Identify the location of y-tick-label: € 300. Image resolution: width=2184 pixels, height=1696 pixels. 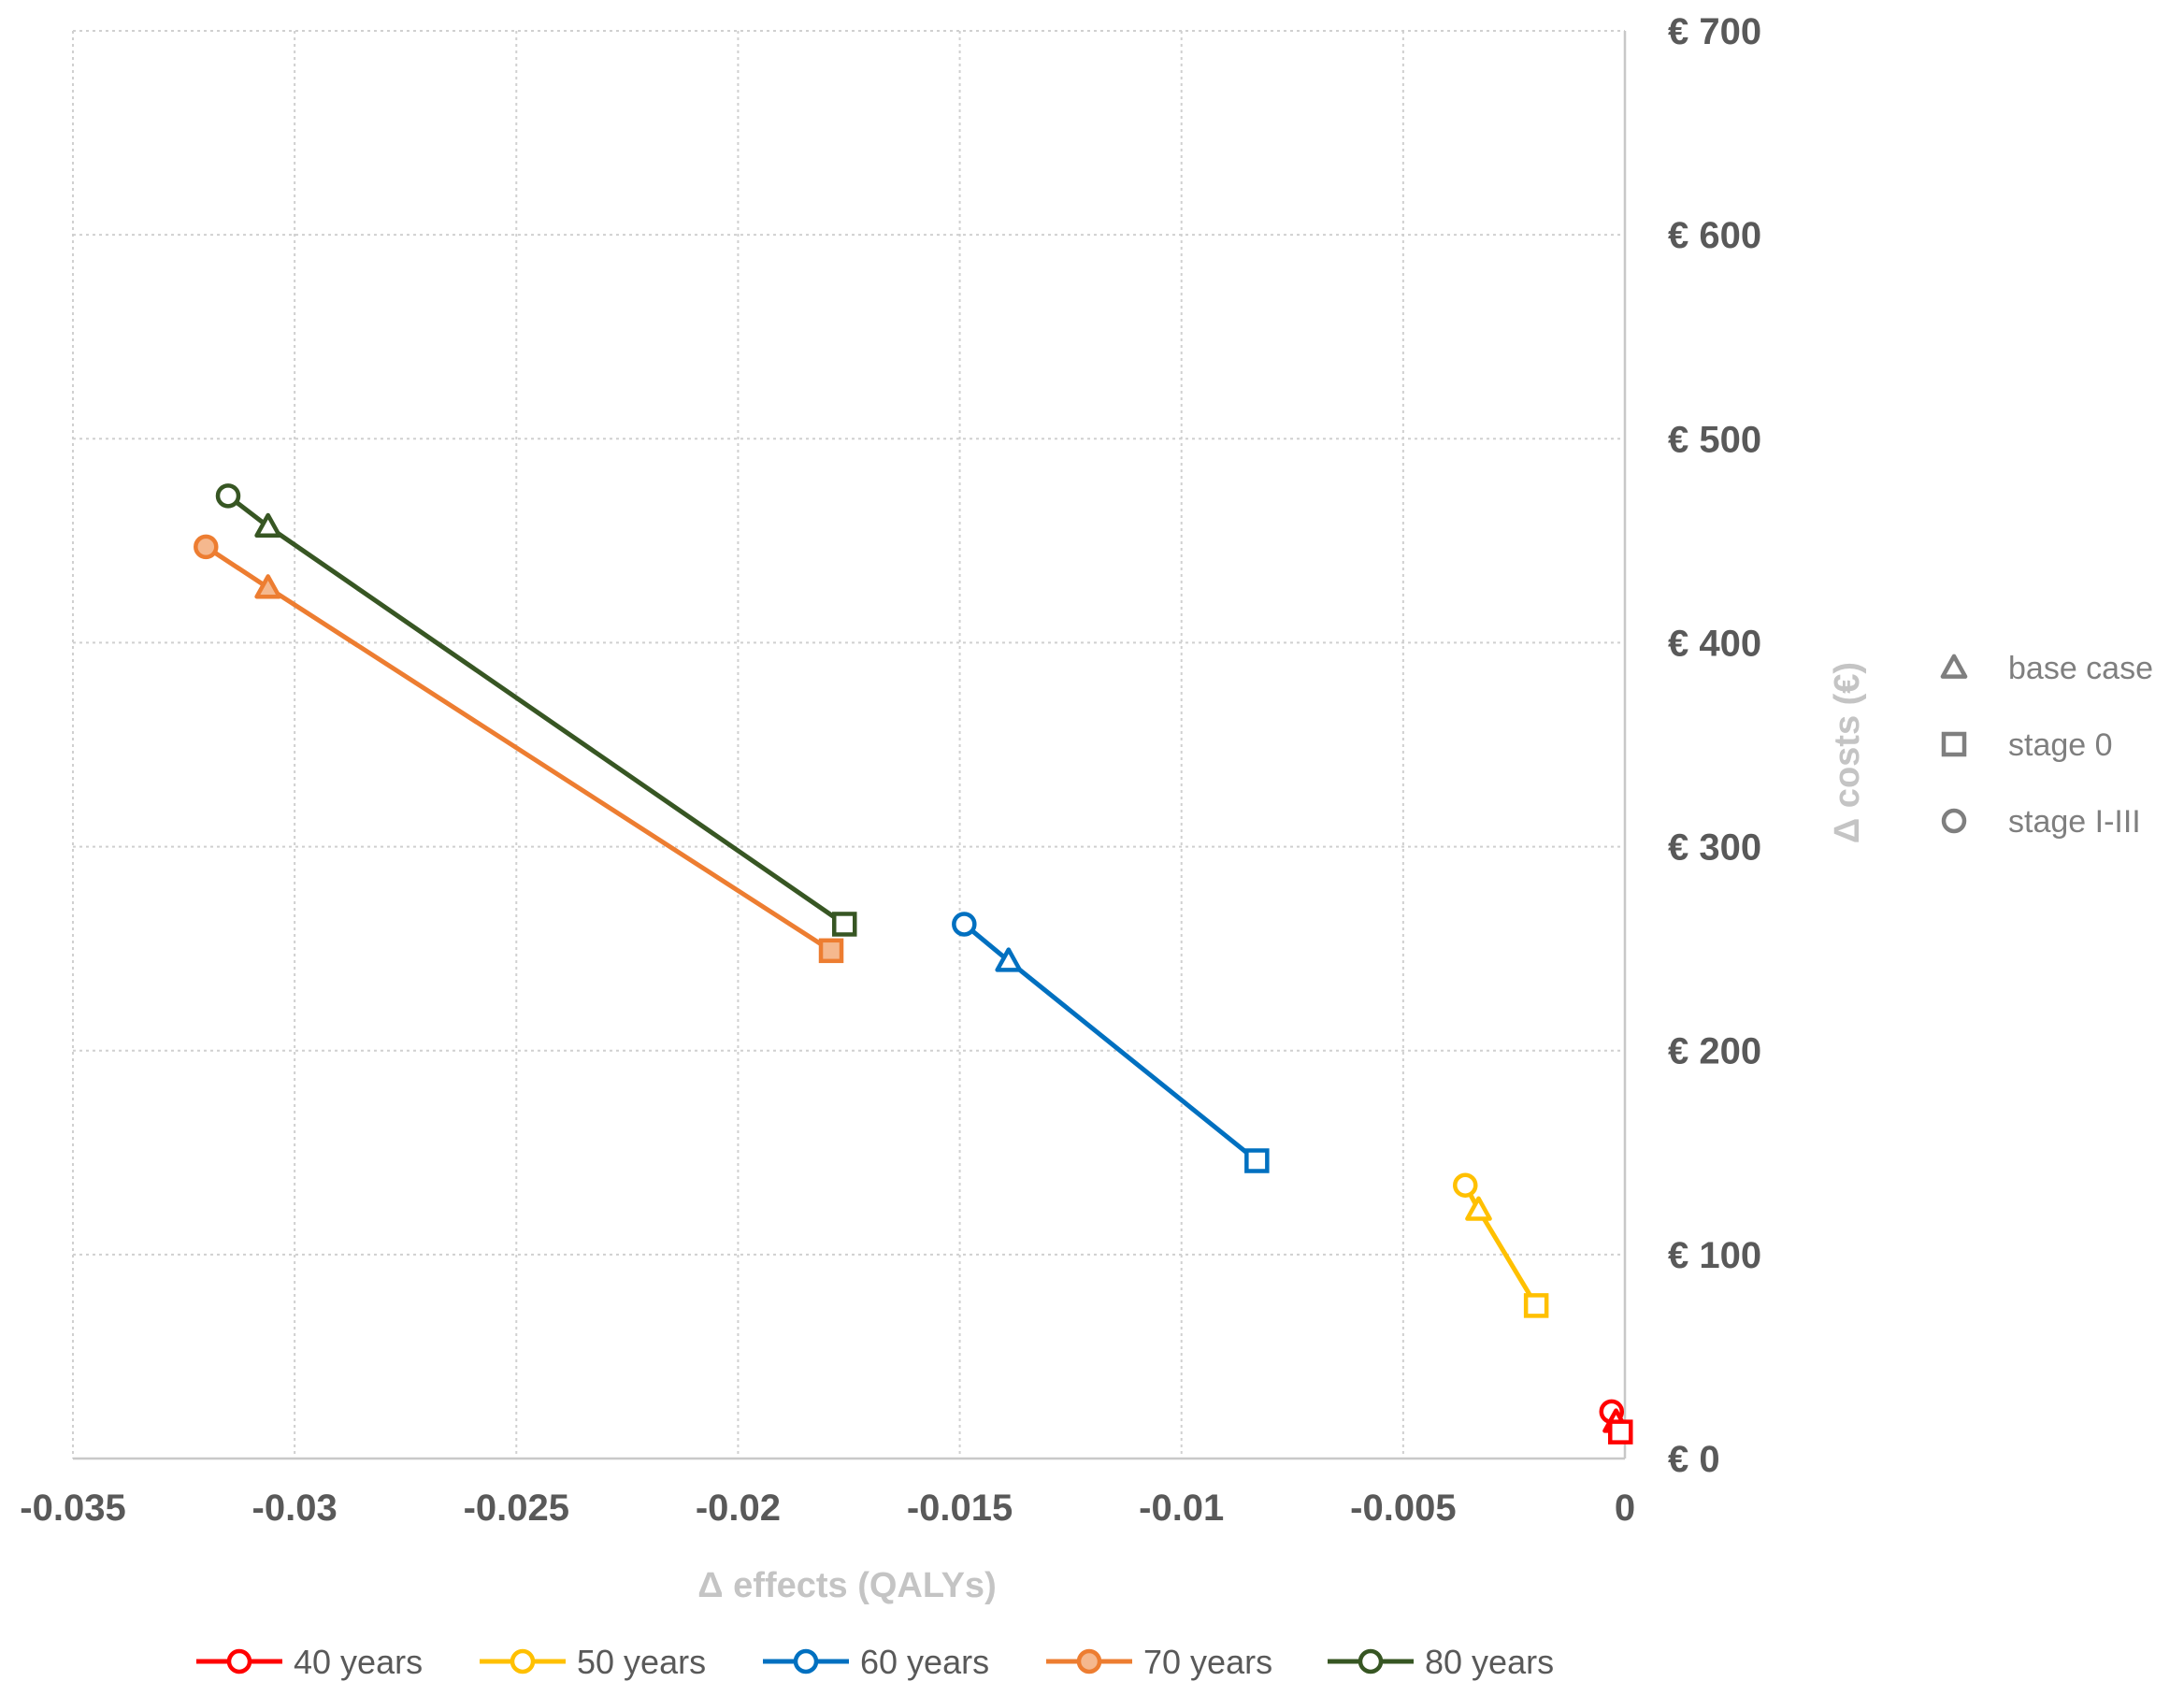
(1714, 848).